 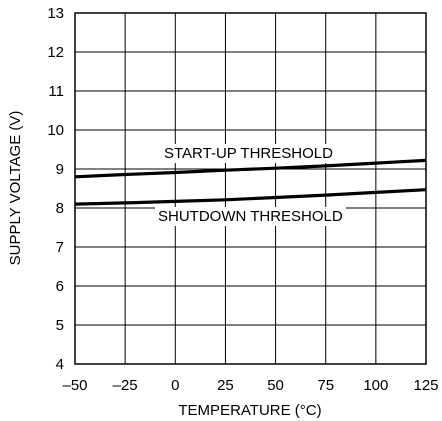 I want to click on startup-threshold-label: START-UP THRESHOLD, so click(x=248, y=153).